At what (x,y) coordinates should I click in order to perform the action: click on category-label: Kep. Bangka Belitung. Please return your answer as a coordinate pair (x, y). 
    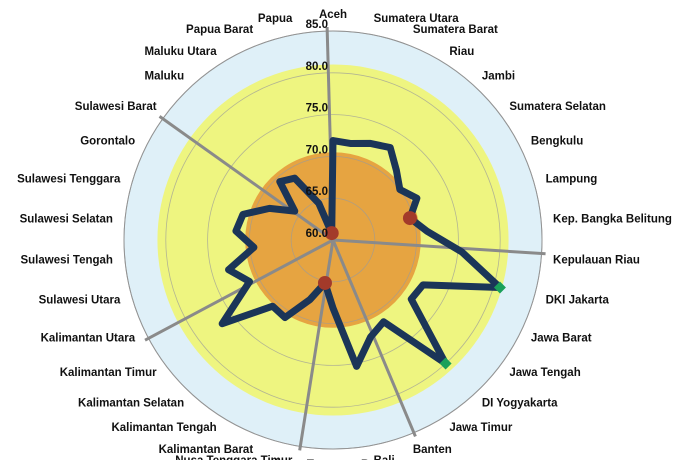
    Looking at the image, I should click on (612, 220).